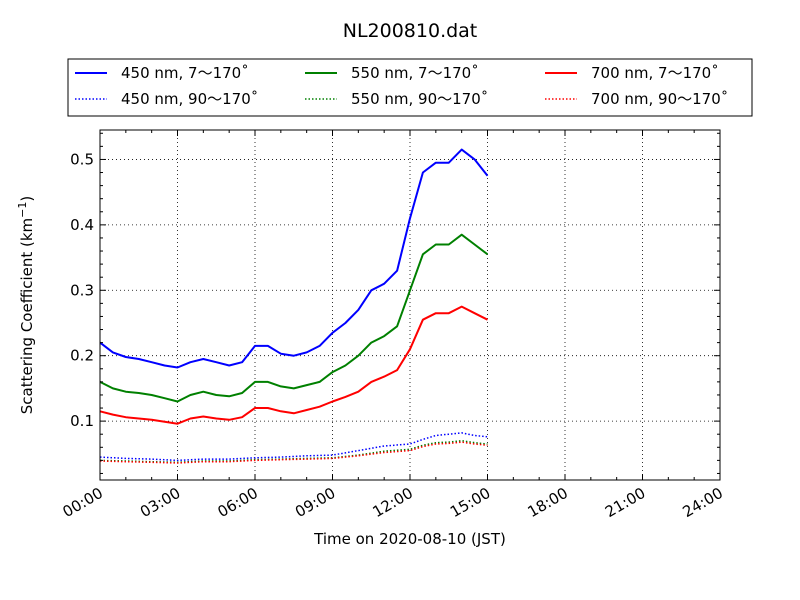 Image resolution: width=800 pixels, height=600 pixels. What do you see at coordinates (22, 210) in the screenshot?
I see `y-axis-label-superscript: −1` at bounding box center [22, 210].